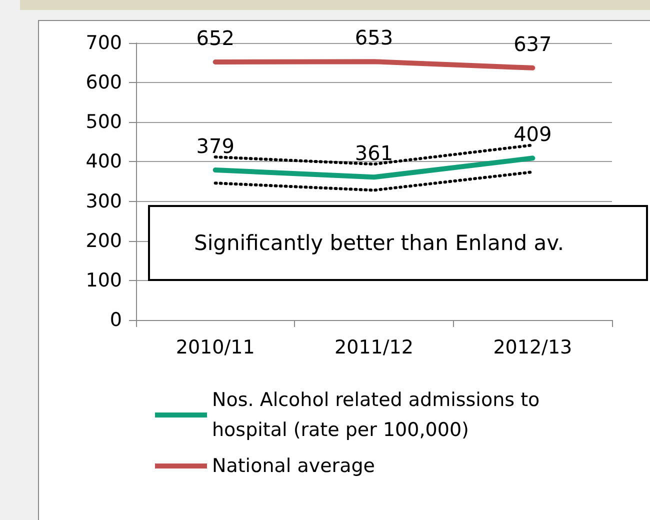  Describe the element at coordinates (374, 153) in the screenshot. I see `data-label: 361` at that location.